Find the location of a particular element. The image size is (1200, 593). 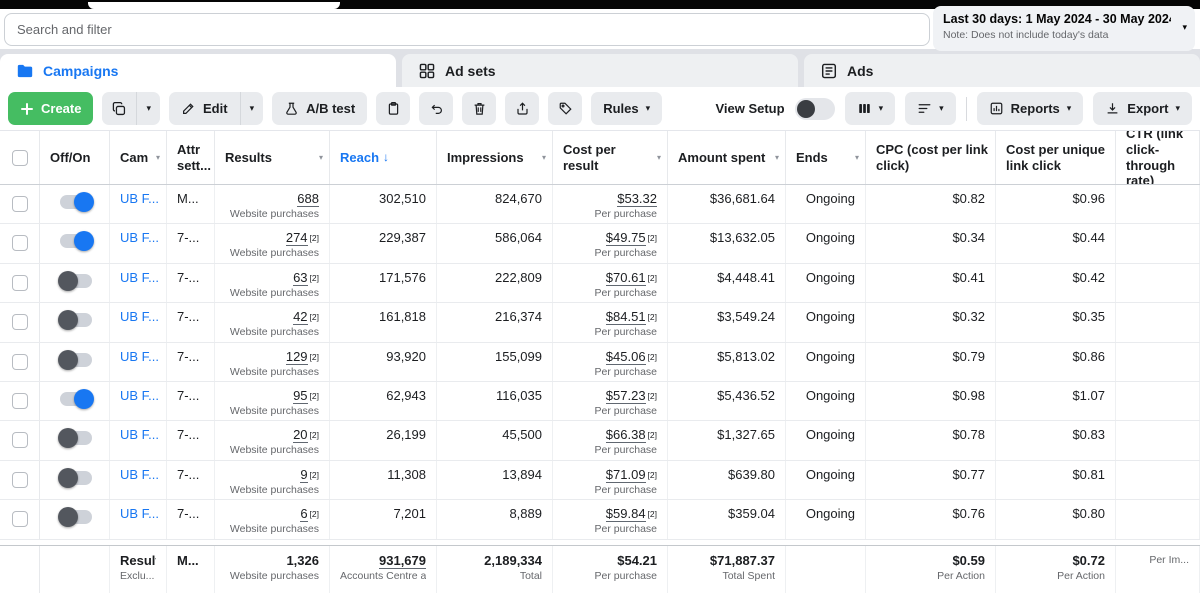

delete-button is located at coordinates (479, 108).